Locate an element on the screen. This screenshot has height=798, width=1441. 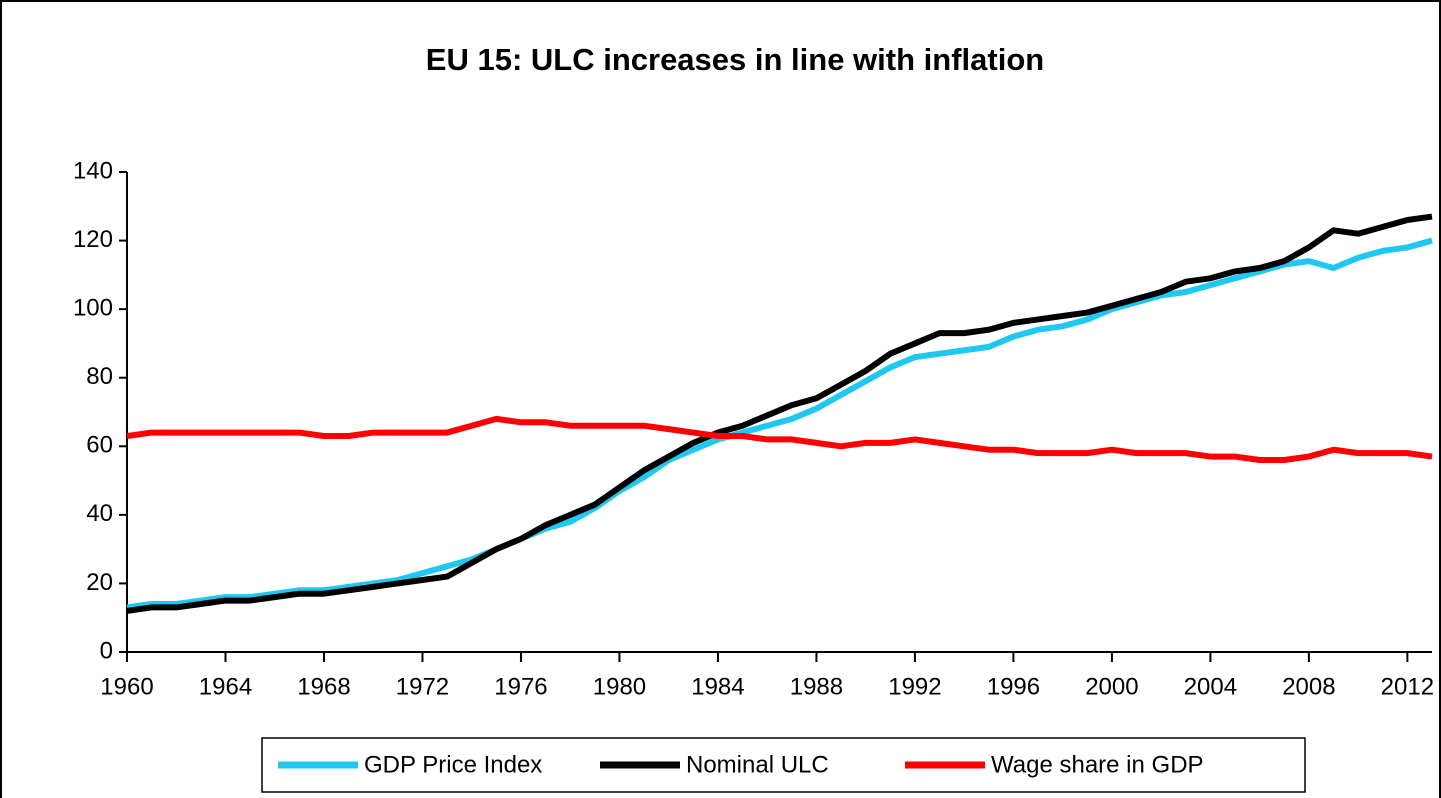
x-tick-label: 1960 is located at coordinates (126, 686).